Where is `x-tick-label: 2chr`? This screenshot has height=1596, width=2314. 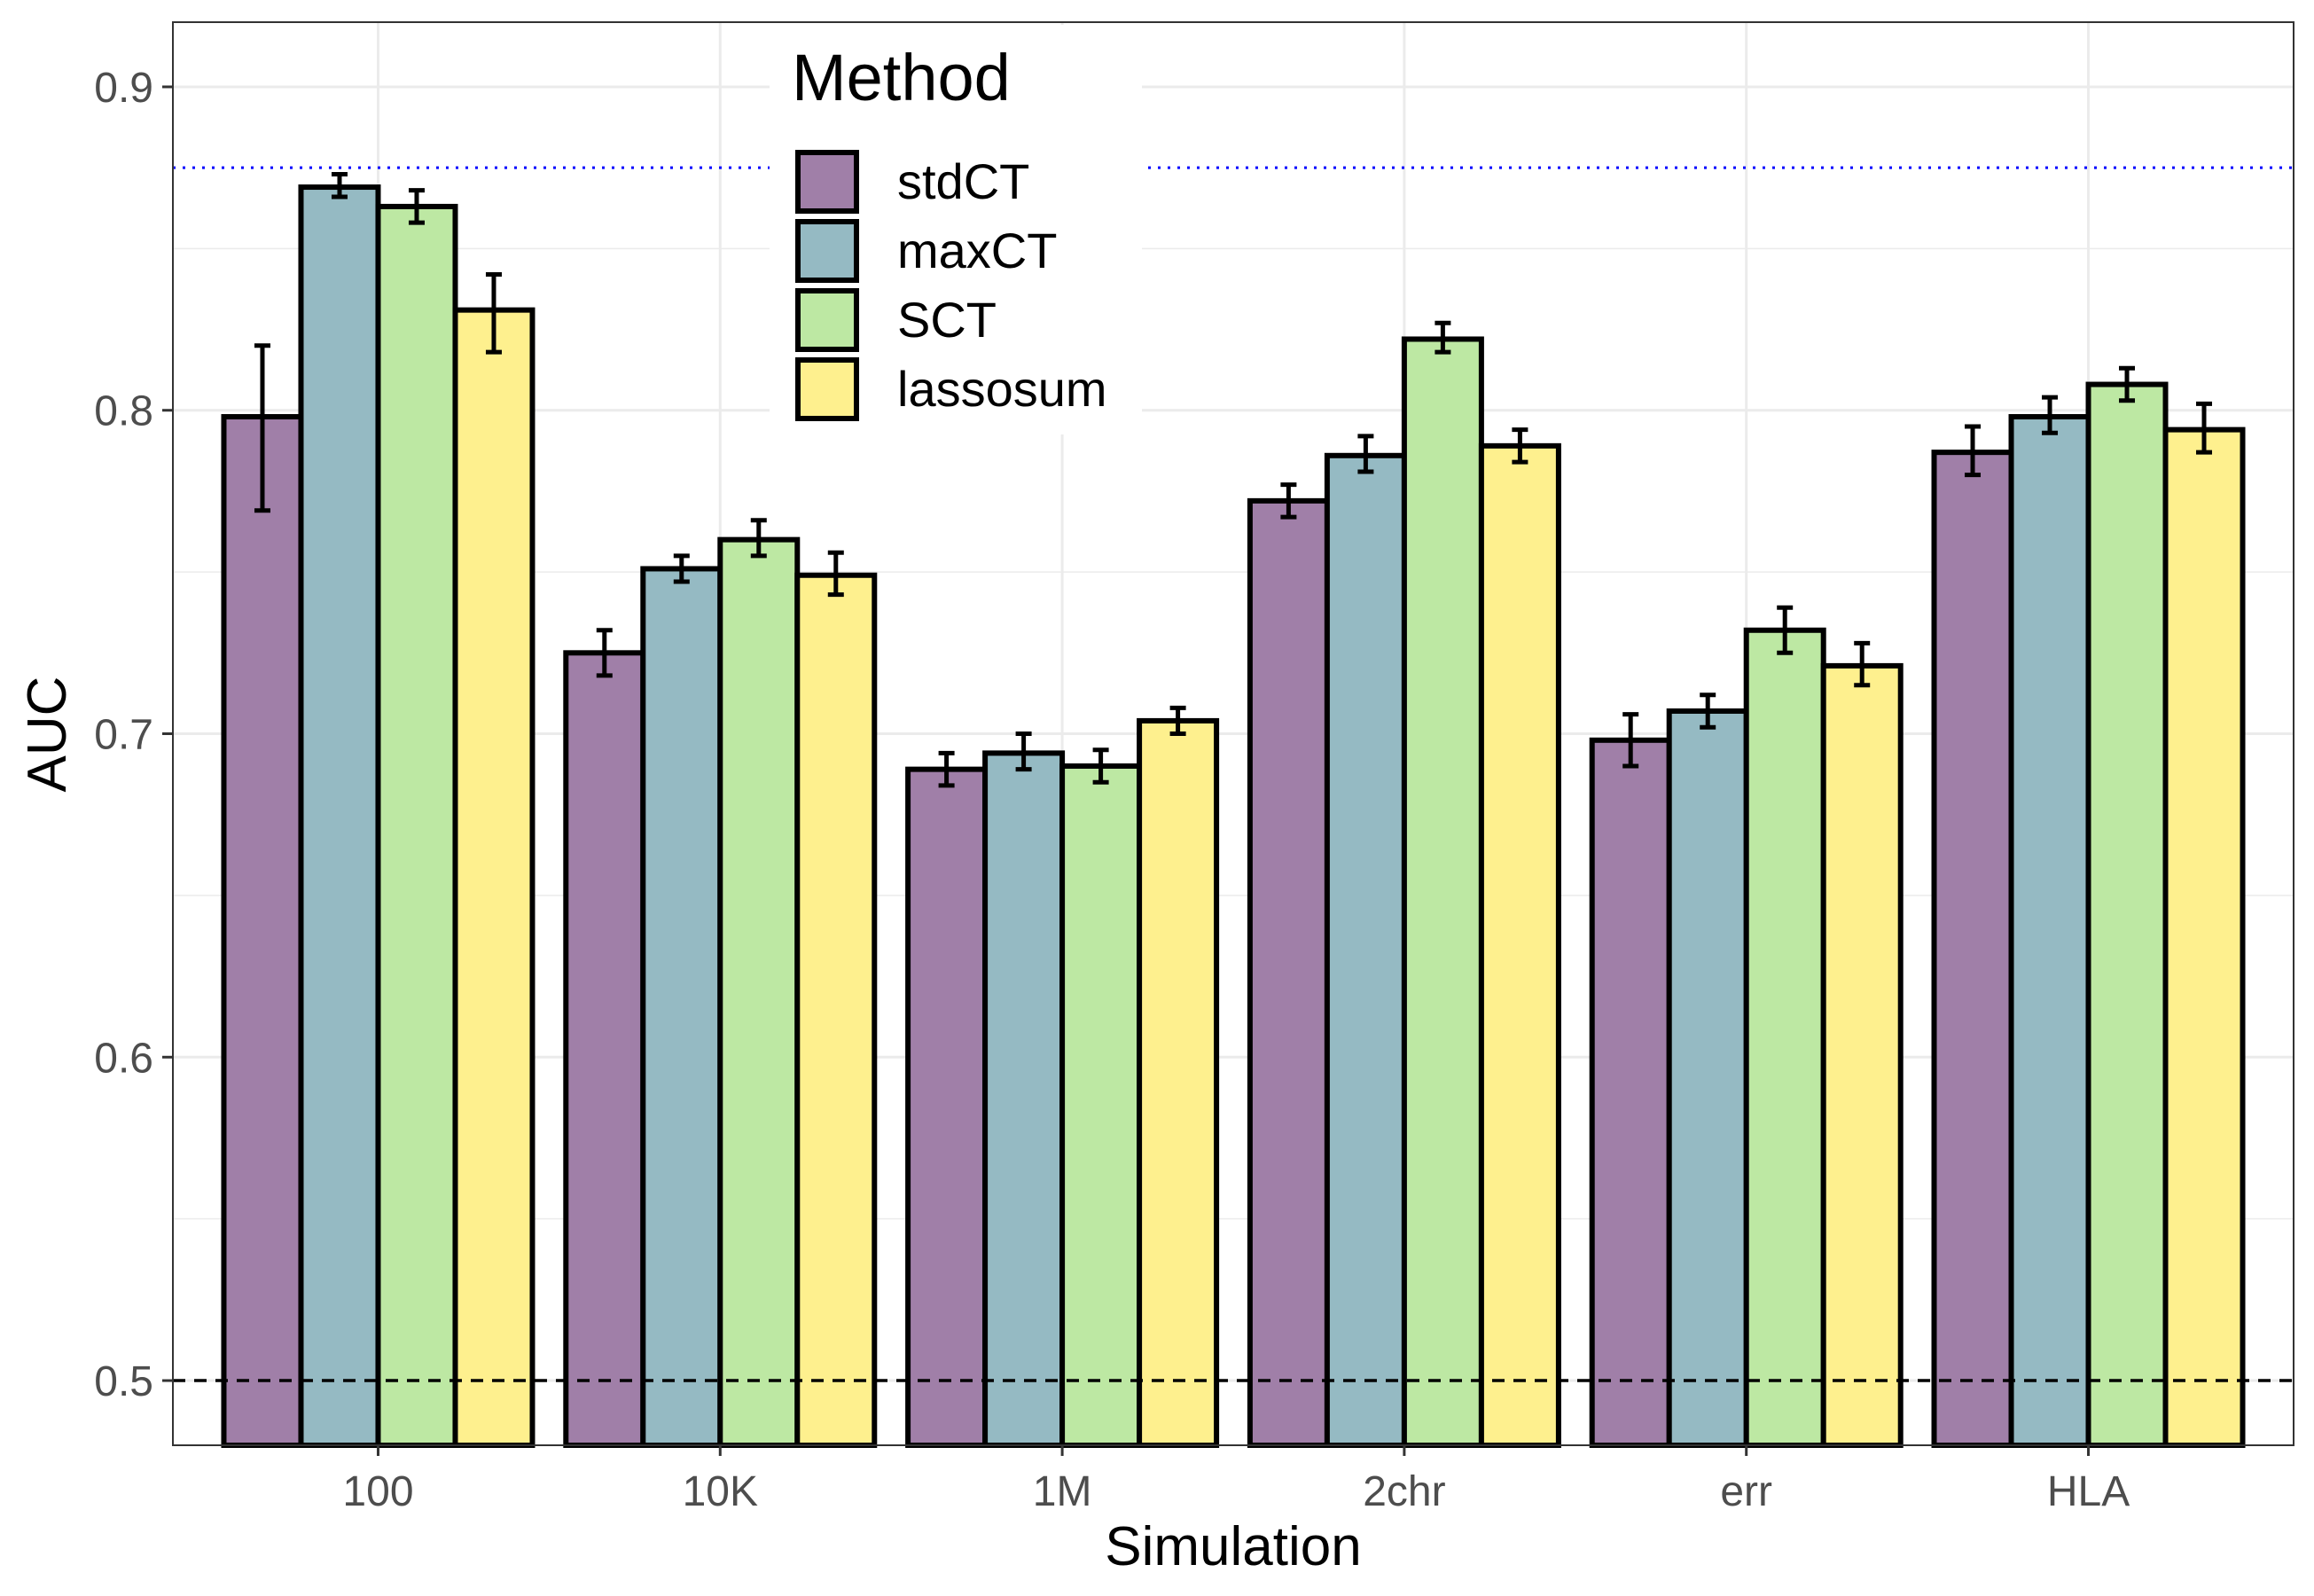
x-tick-label: 2chr is located at coordinates (1404, 1491).